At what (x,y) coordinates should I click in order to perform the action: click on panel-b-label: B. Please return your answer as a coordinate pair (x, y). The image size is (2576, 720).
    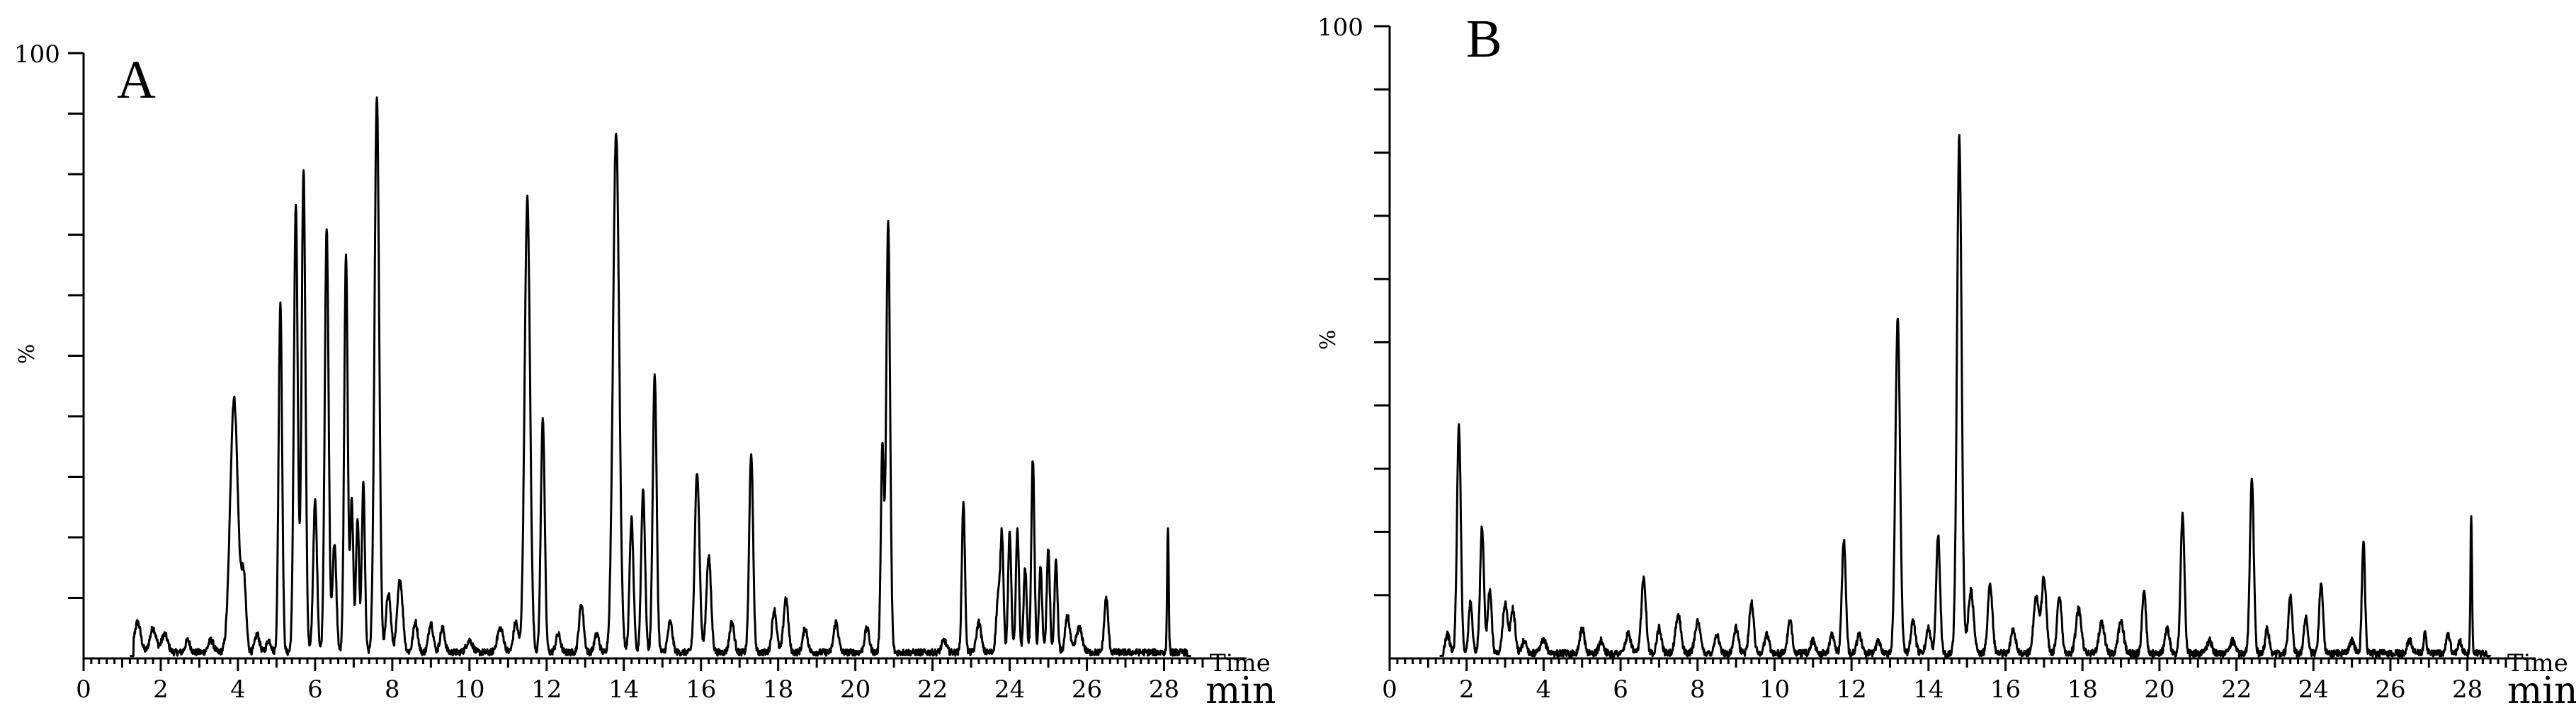
    Looking at the image, I should click on (1484, 39).